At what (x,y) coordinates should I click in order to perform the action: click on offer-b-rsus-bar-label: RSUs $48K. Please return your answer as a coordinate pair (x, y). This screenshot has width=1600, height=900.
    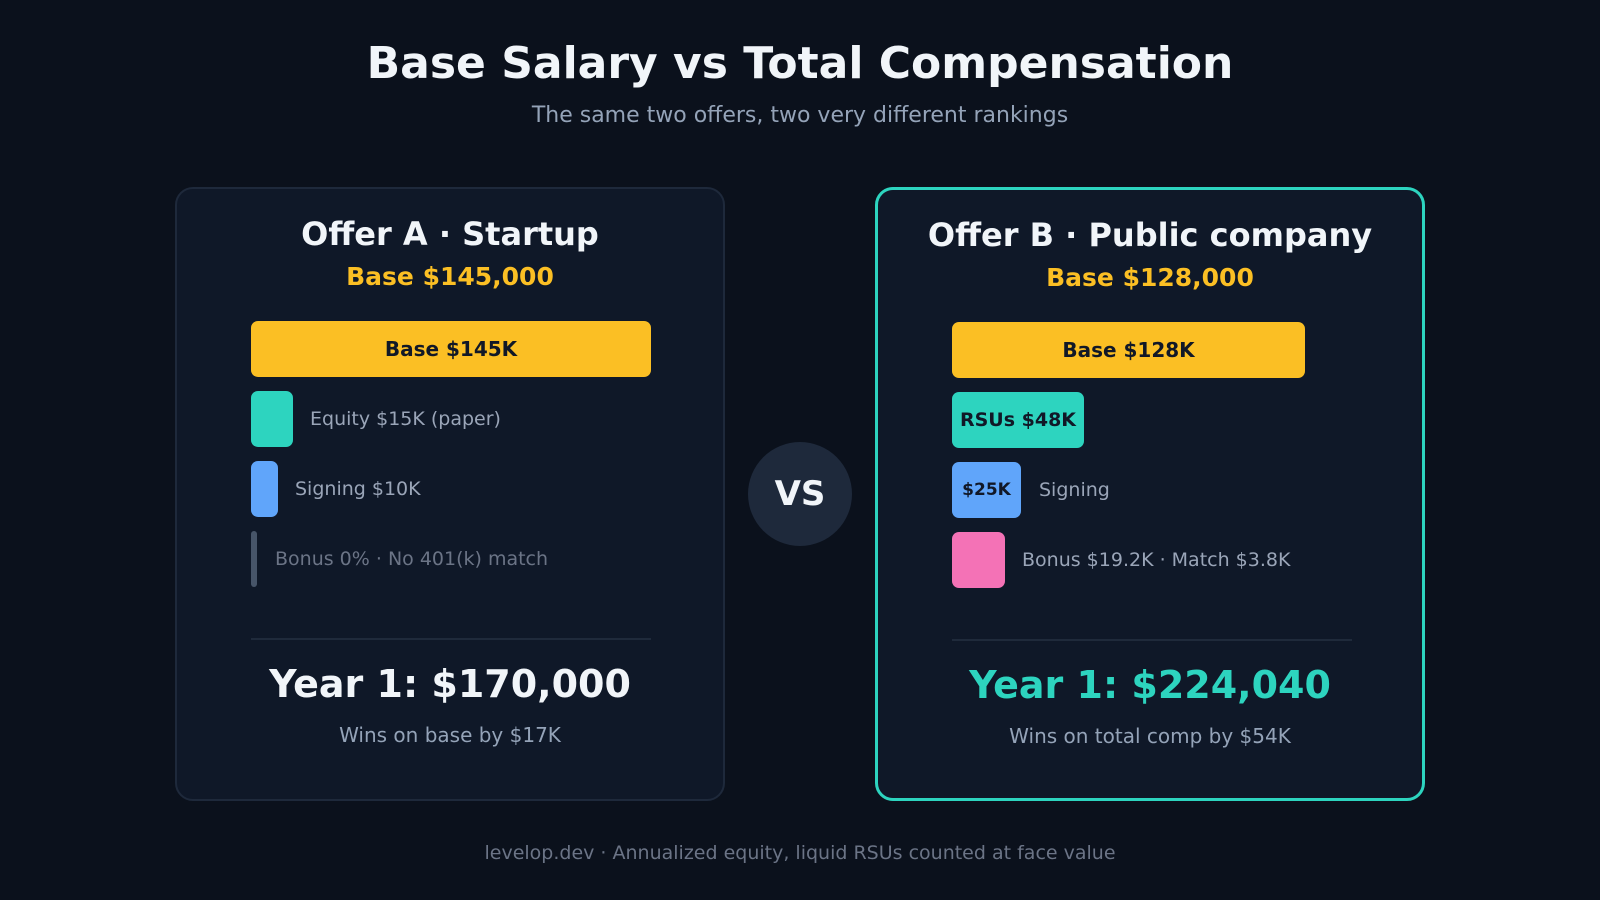
    Looking at the image, I should click on (1018, 420).